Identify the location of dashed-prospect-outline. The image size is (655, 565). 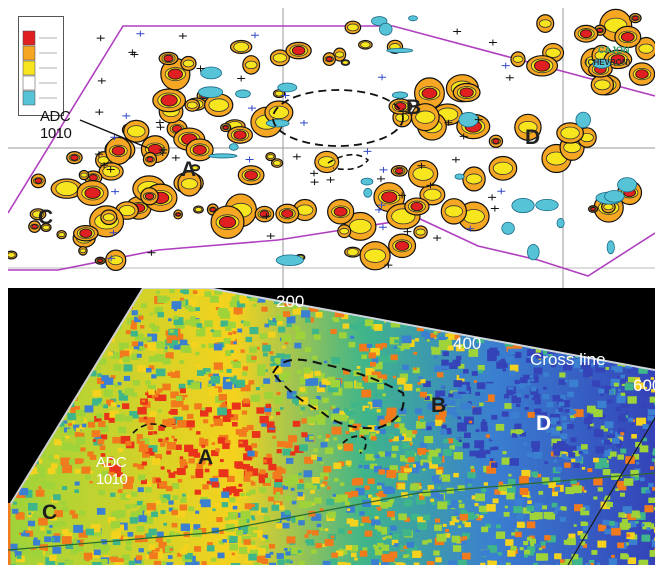
(338, 118).